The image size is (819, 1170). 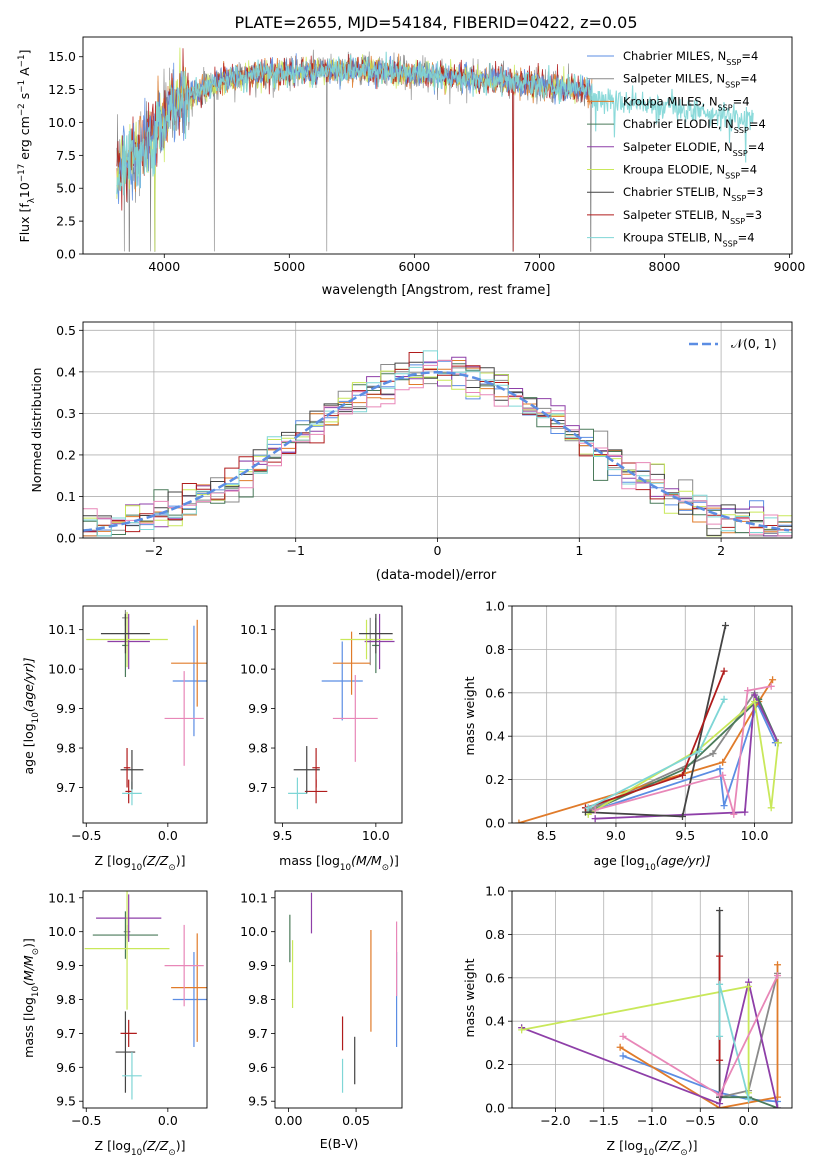 I want to click on axes-frame: −2.0 −1.5 −1.0 −0.5 0.0 0.0 0.2 0.4 0.6 0.8 1.0, so click(x=639, y=1006).